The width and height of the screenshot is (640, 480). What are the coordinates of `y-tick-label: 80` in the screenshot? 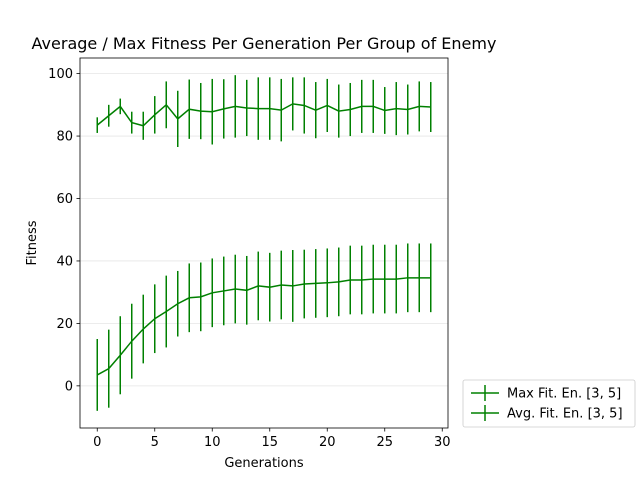 It's located at (64, 137).